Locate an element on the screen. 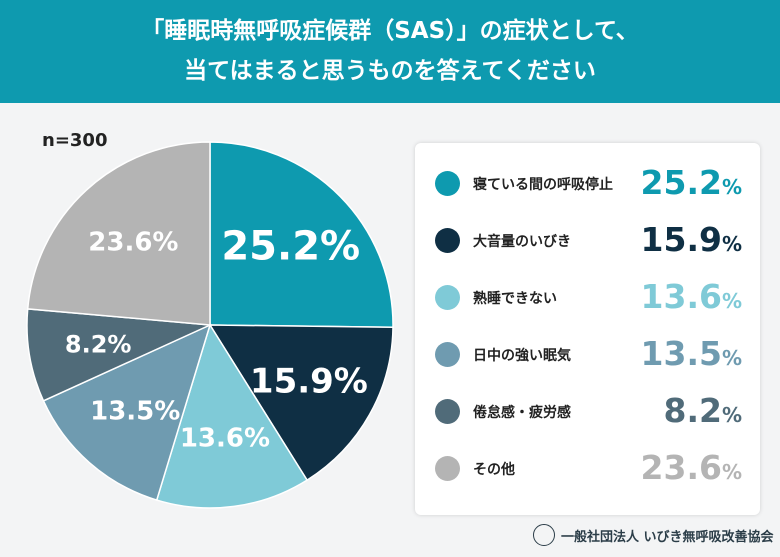 Image resolution: width=780 pixels, height=557 pixels. legend-value: 23.6% is located at coordinates (691, 467).